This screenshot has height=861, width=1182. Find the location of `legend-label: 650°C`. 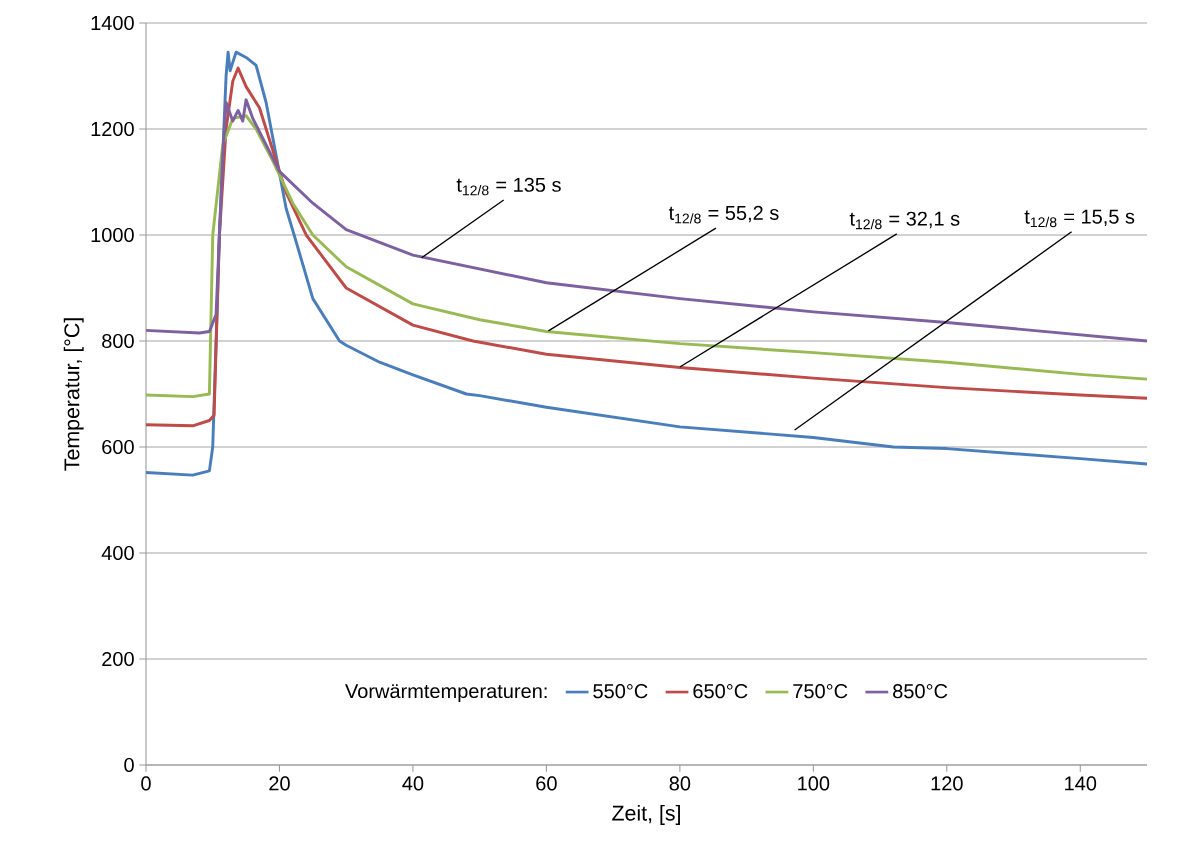

legend-label: 650°C is located at coordinates (720, 691).